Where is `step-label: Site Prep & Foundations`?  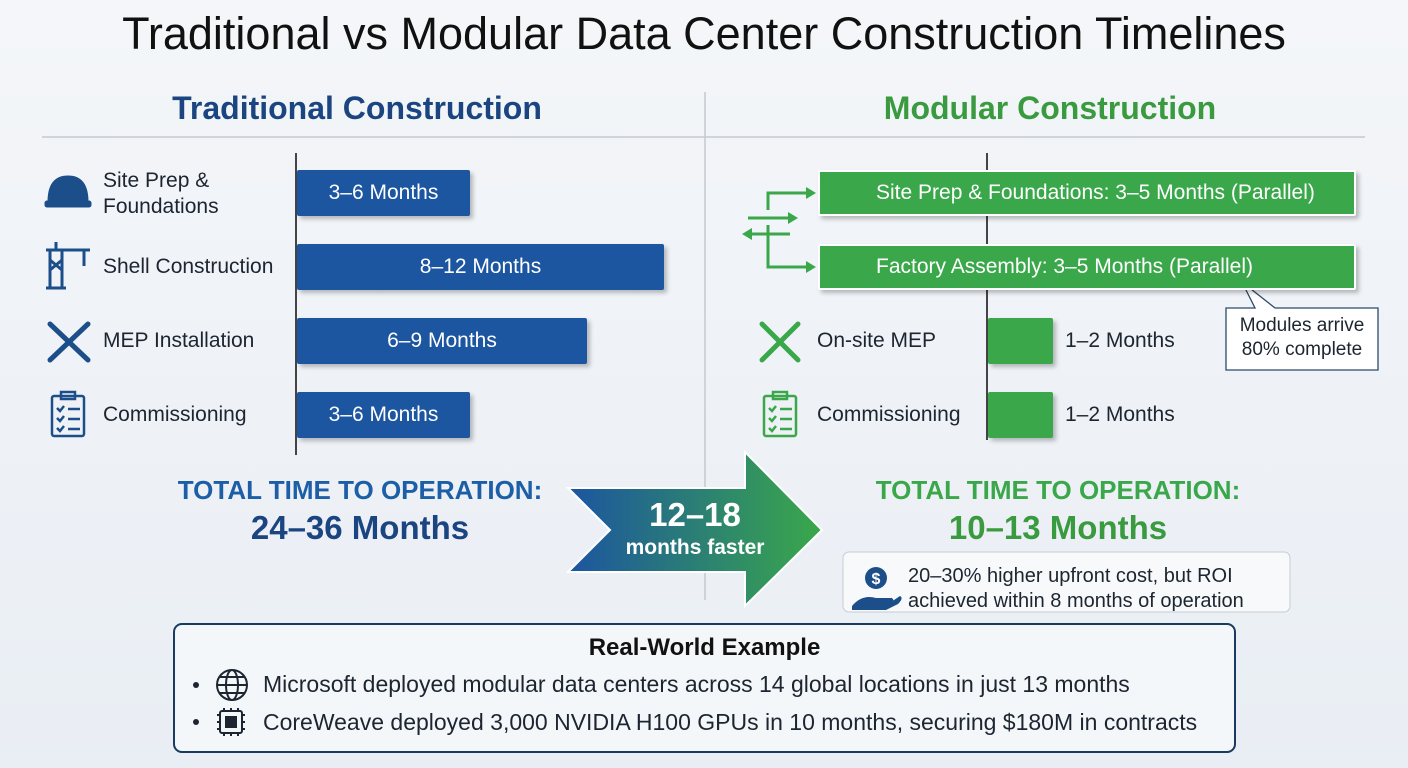
step-label: Site Prep & Foundations is located at coordinates (161, 193).